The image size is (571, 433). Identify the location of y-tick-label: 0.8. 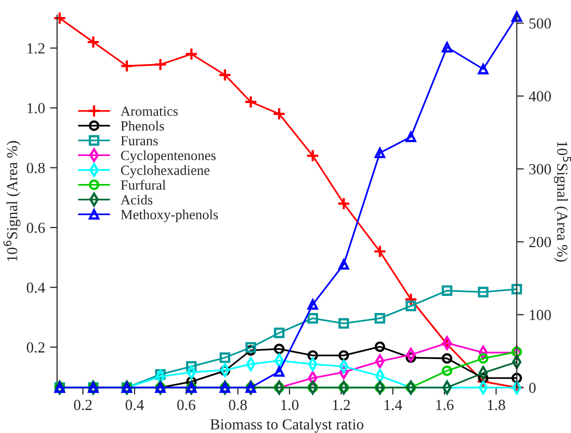
(35, 168).